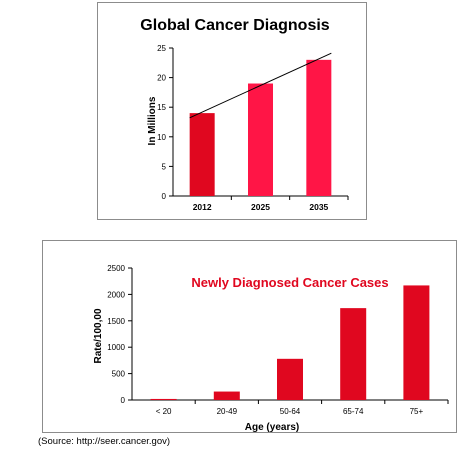  Describe the element at coordinates (119, 374) in the screenshot. I see `y-tick-label: 500` at that location.